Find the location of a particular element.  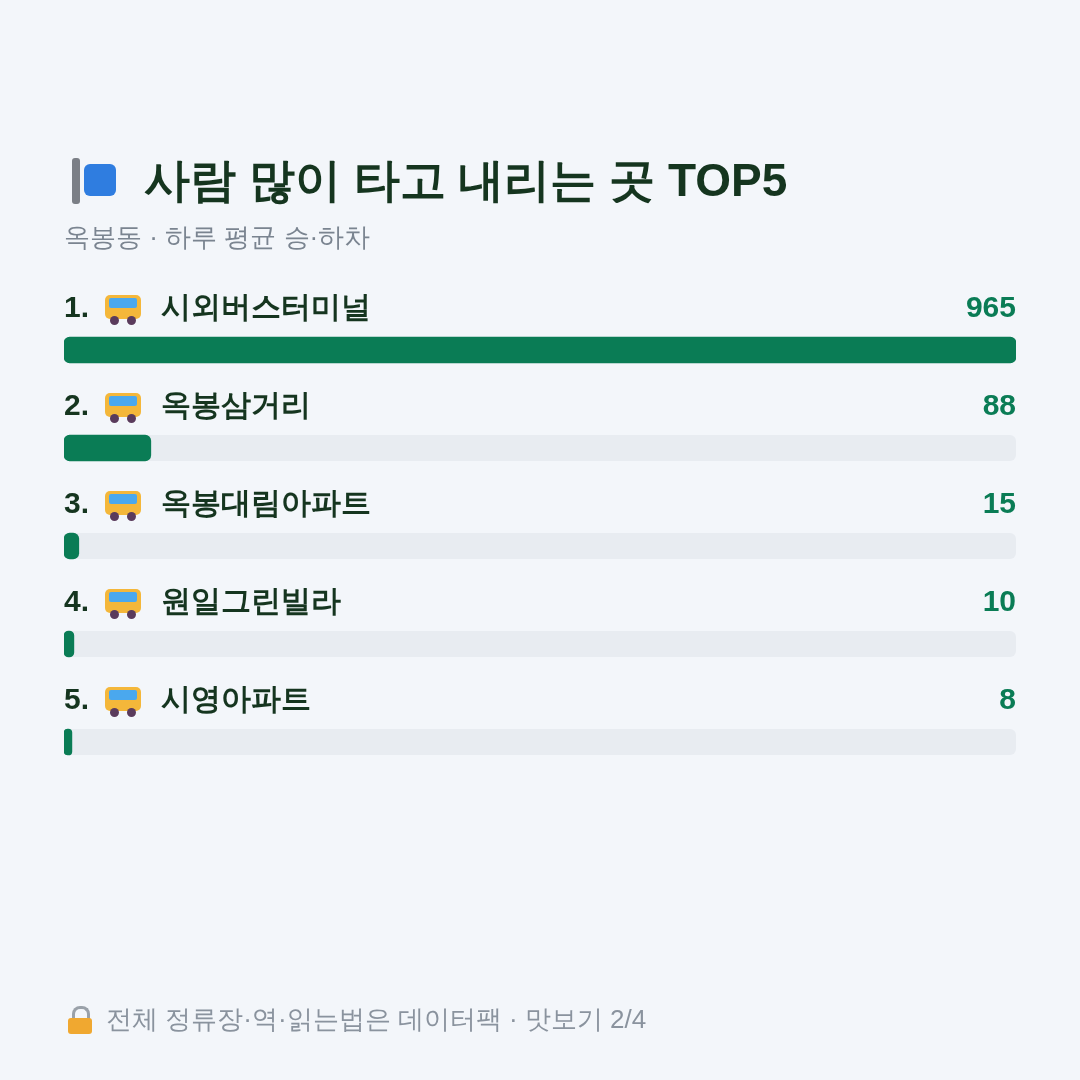

category-label: 4. 원일그린빌라 is located at coordinates (203, 601).